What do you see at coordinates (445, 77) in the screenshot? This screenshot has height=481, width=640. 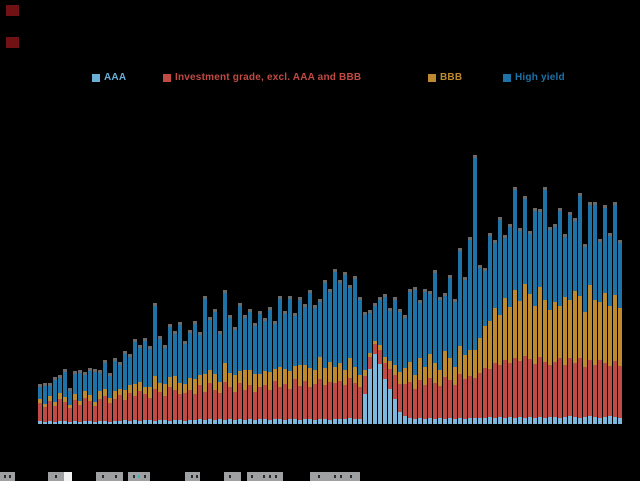 I see `legend-item-bbb: BBB` at bounding box center [445, 77].